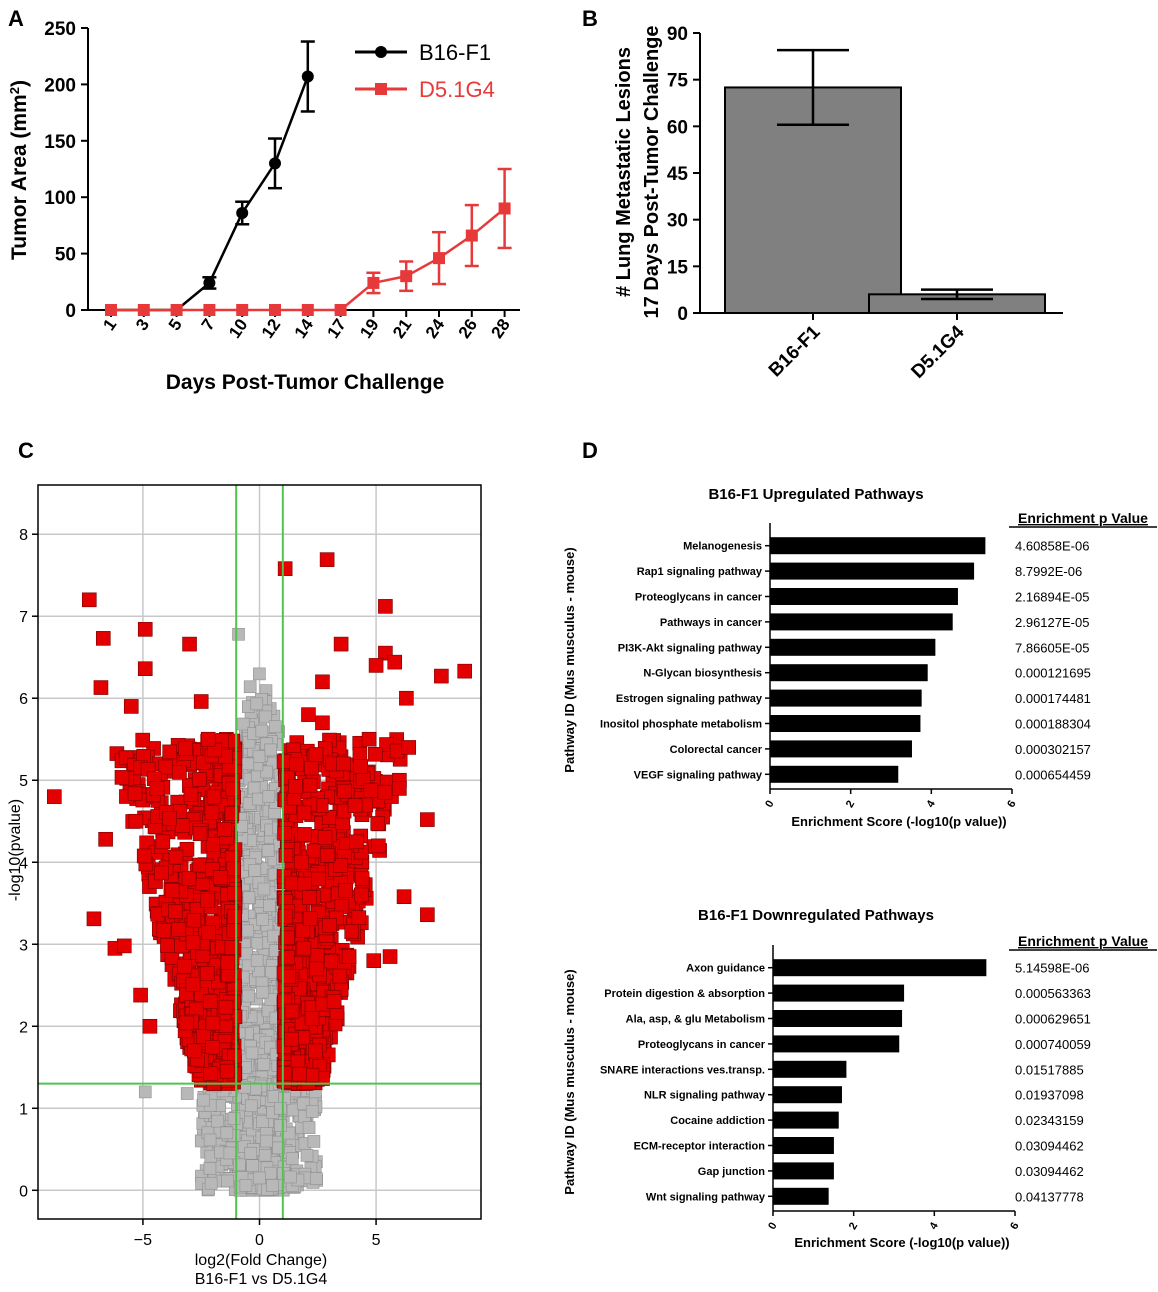 The width and height of the screenshot is (1158, 1292). Describe the element at coordinates (717, 1121) in the screenshot. I see `category-label: Cocaine addiction` at that location.